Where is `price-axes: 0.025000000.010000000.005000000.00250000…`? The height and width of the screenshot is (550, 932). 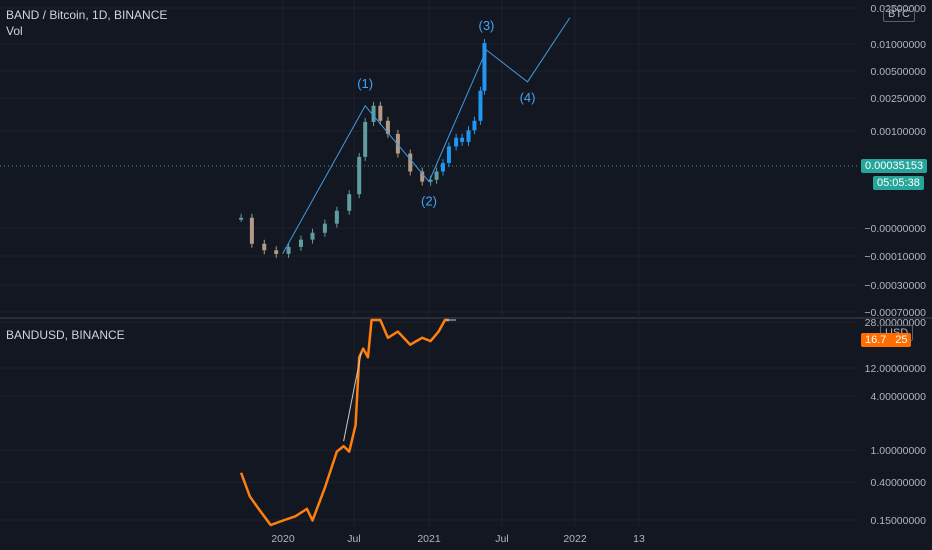
price-axes: 0.025000000.010000000.005000000.00250000… is located at coordinates (895, 265).